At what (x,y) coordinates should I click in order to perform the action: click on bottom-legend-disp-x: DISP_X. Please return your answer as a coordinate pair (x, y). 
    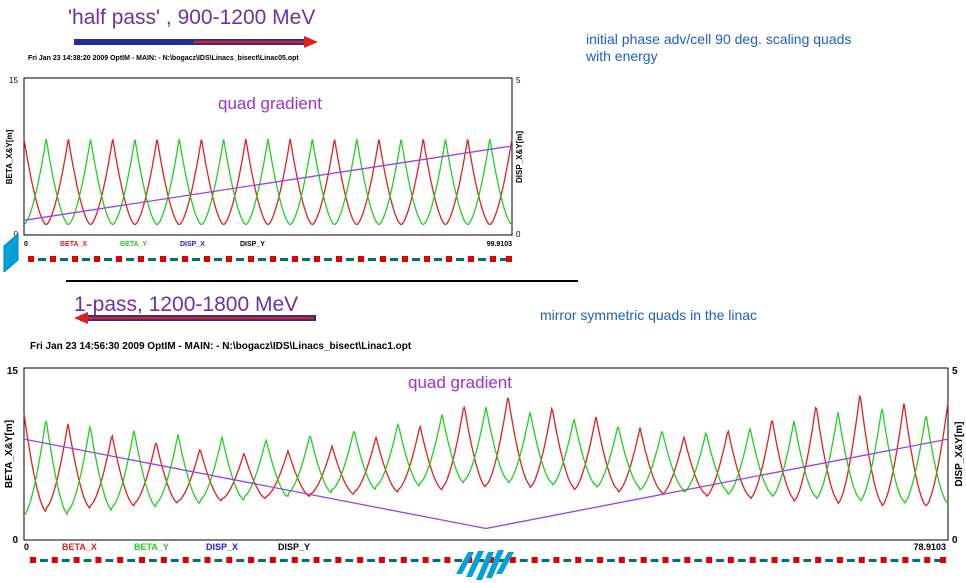
    Looking at the image, I should click on (222, 547).